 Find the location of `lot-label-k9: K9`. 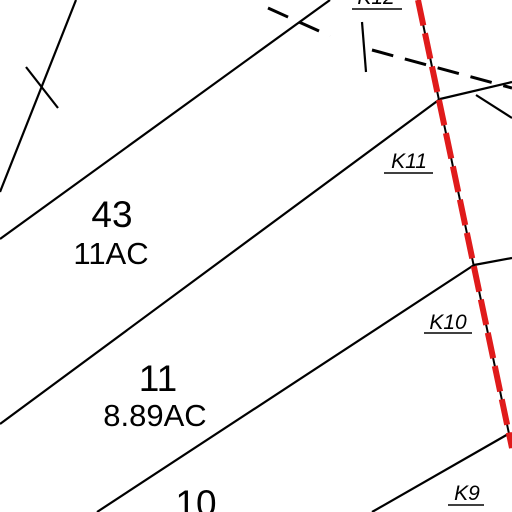

lot-label-k9: K9 is located at coordinates (467, 493).